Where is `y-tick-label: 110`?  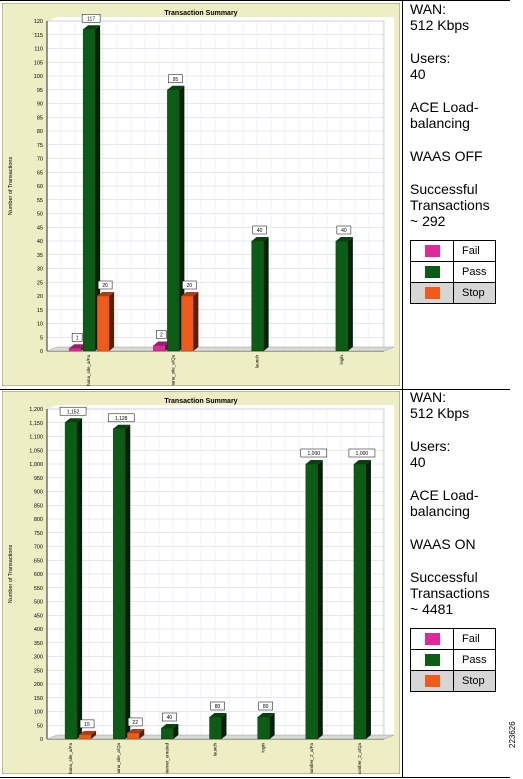
y-tick-label: 110 is located at coordinates (38, 50).